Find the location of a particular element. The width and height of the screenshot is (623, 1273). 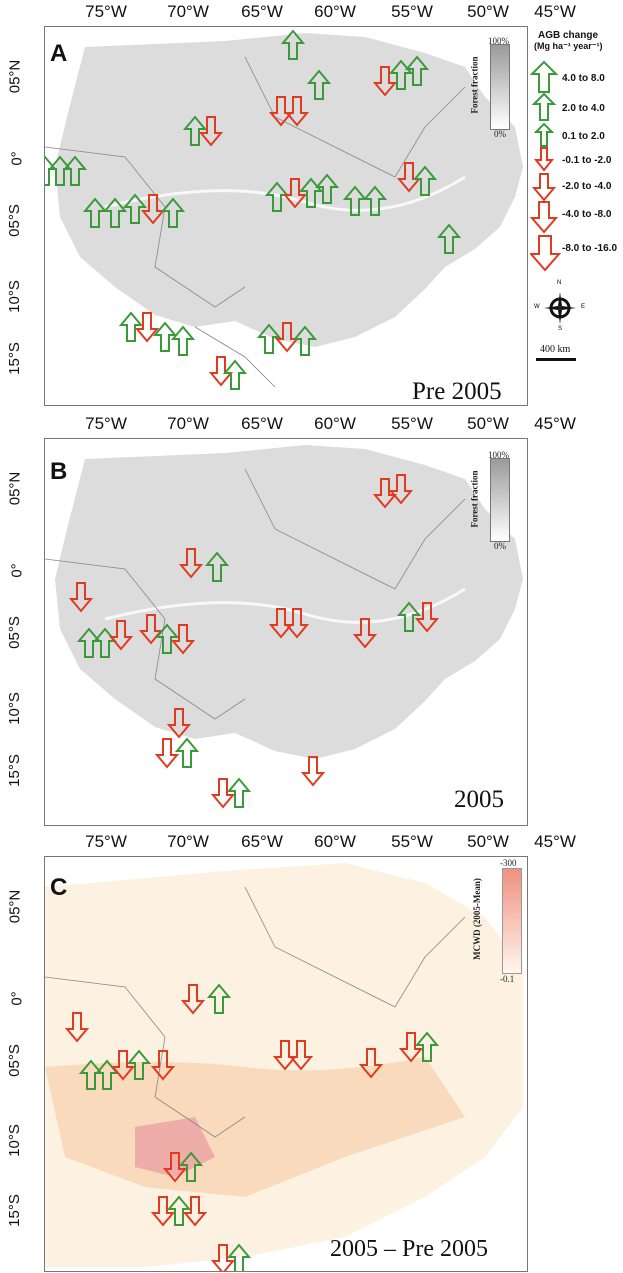

legend-label: -2.0 to -4.0 is located at coordinates (587, 186).